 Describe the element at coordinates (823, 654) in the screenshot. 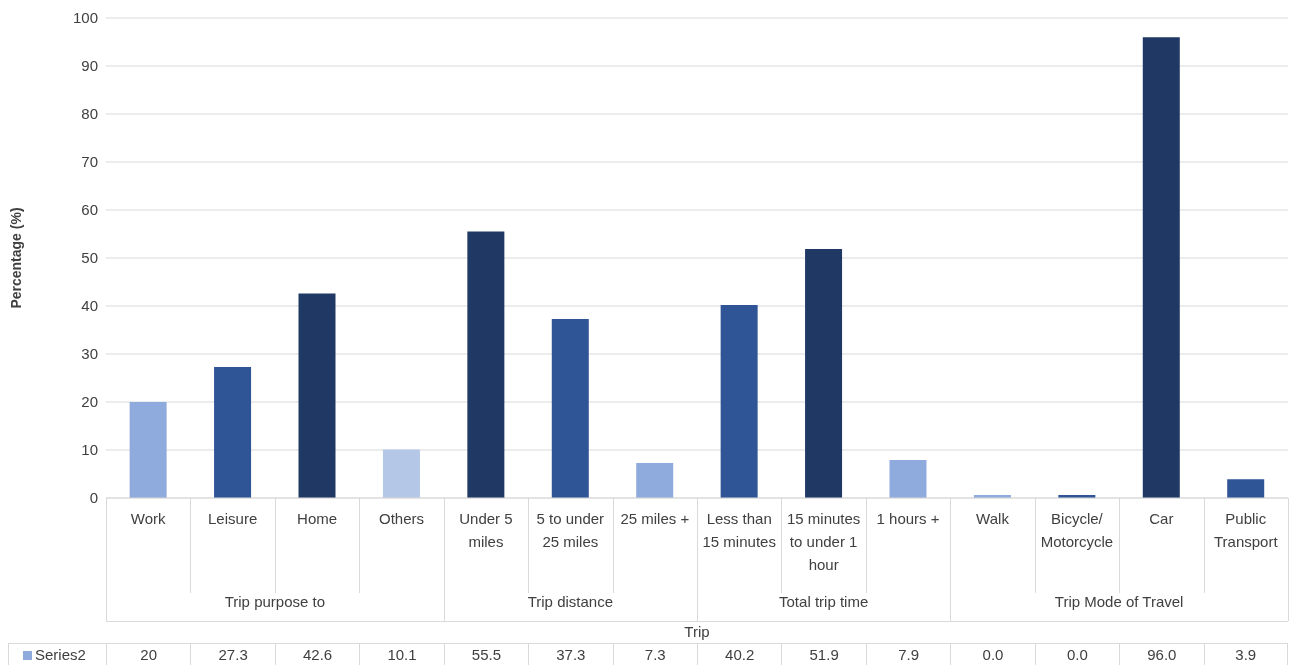

I see `data-label: 51.9` at that location.